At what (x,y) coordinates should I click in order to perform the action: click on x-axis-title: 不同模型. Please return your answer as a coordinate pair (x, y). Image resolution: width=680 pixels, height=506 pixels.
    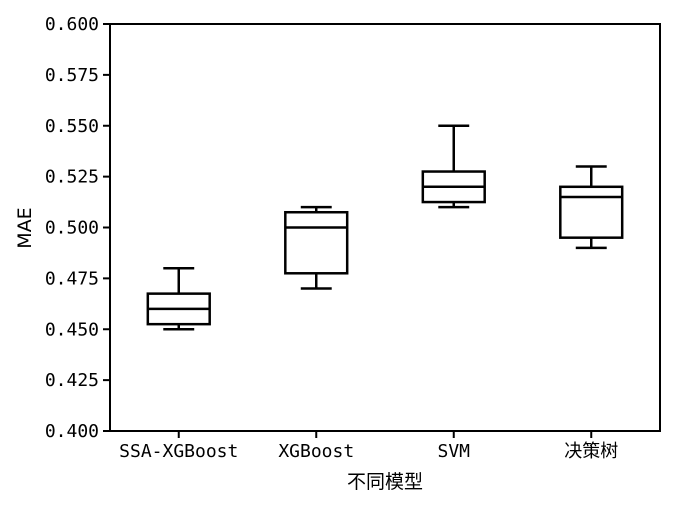
    Looking at the image, I should click on (385, 482).